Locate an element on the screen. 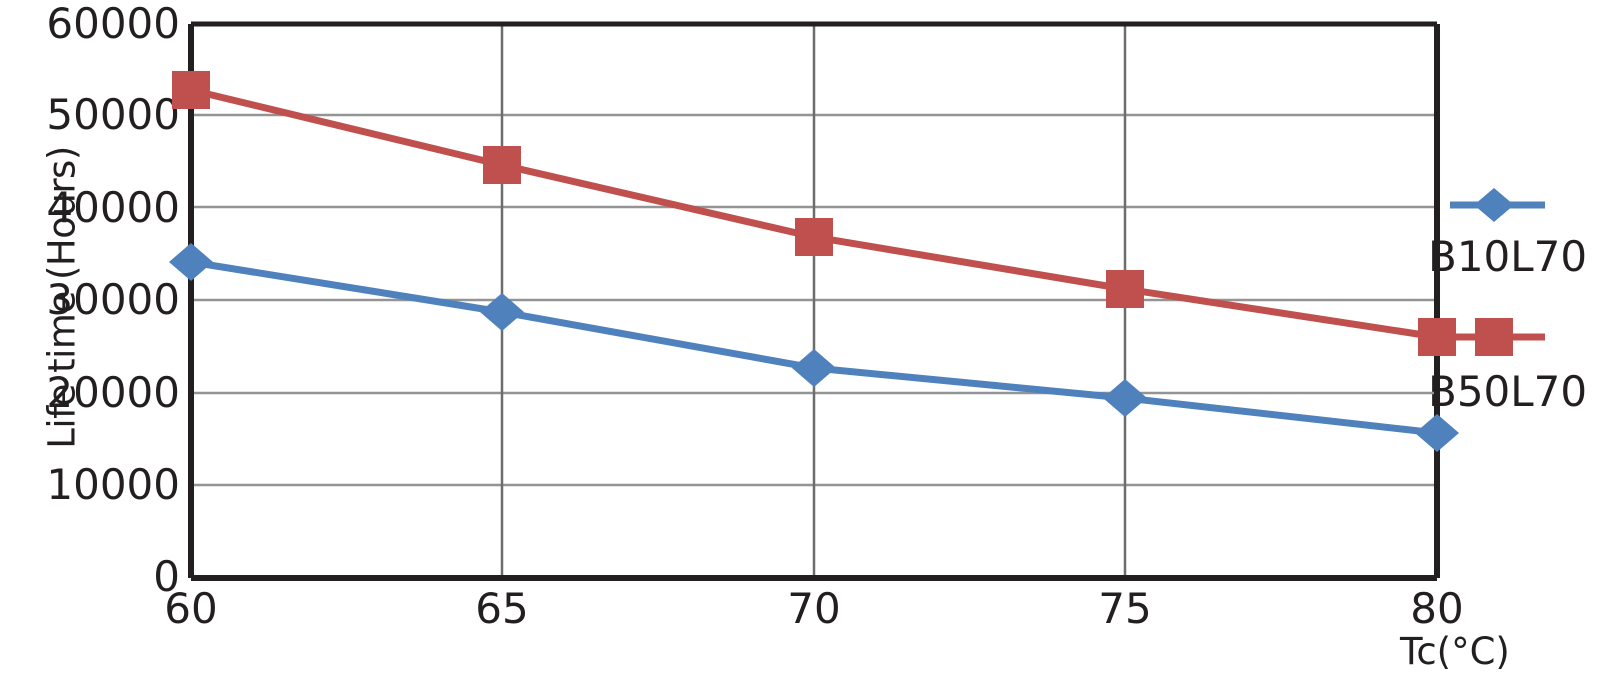 This screenshot has width=1600, height=697. legend-marker-b50l70 is located at coordinates (1497, 337).